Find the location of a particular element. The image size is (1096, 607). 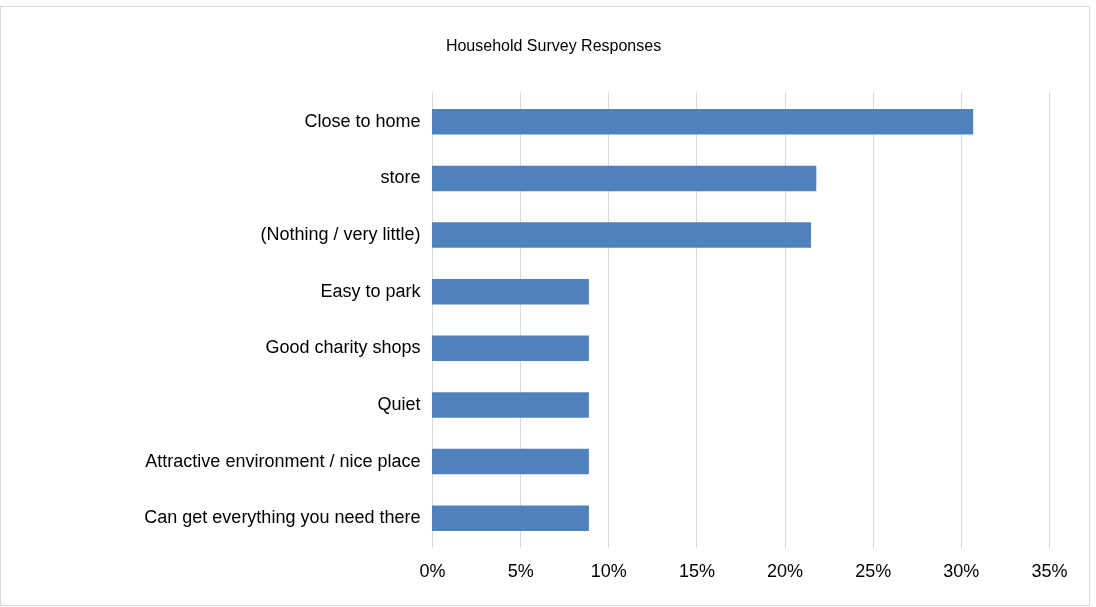

y-tick-label: Attractive environment / nice place is located at coordinates (283, 460).